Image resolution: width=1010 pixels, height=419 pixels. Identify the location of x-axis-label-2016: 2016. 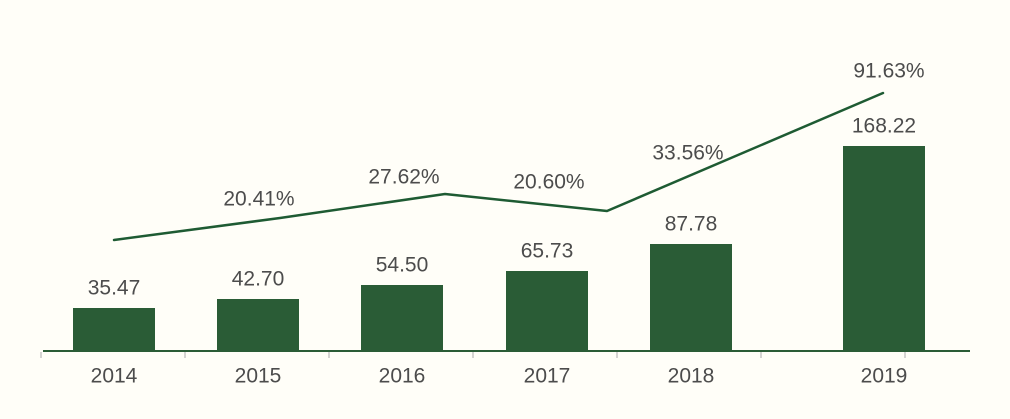
(402, 376).